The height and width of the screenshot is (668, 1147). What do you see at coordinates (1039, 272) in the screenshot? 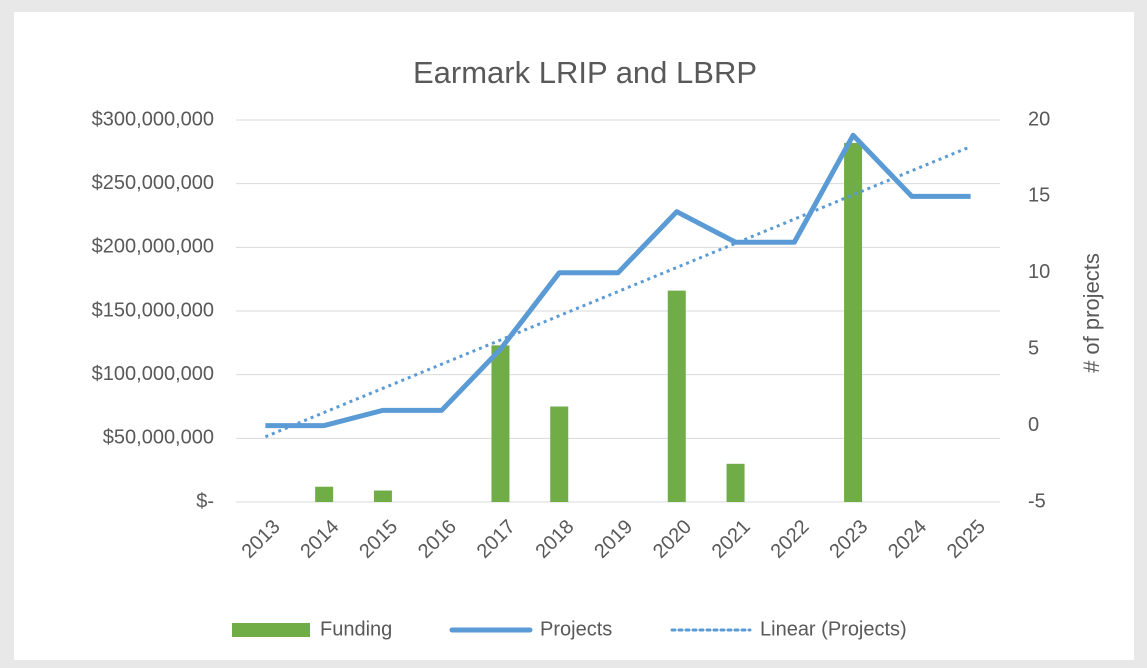
I see `y2-tick-label: 10` at bounding box center [1039, 272].